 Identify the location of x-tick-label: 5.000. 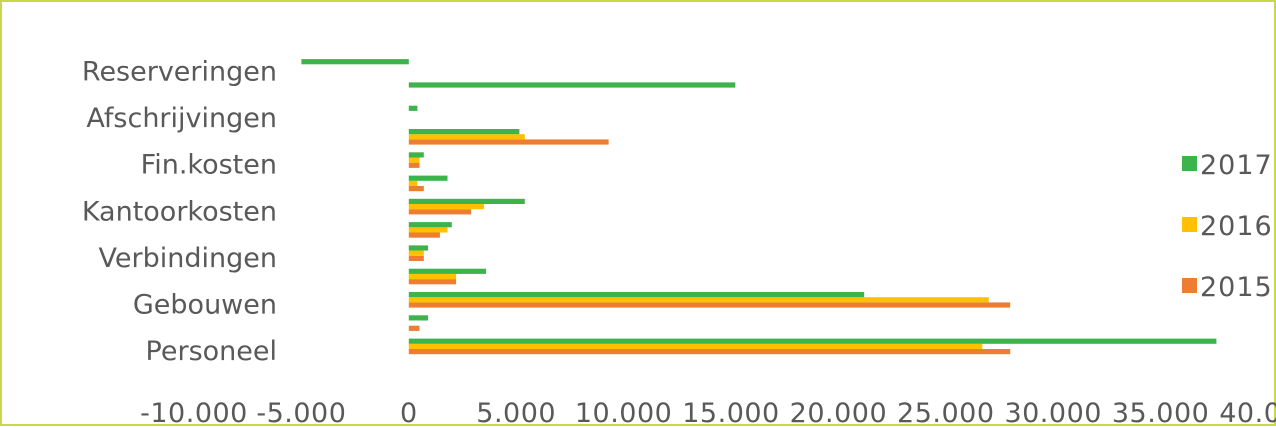
(516, 413).